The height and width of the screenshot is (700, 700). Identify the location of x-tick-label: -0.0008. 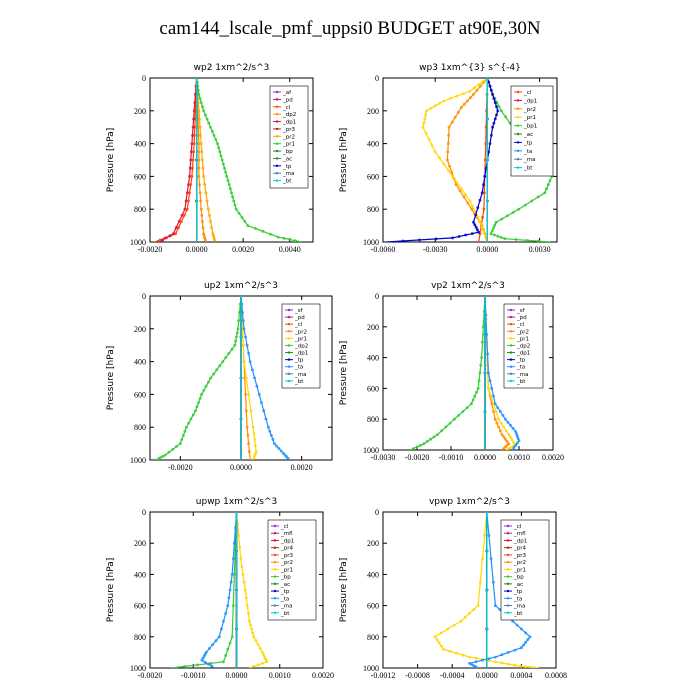
(417, 675).